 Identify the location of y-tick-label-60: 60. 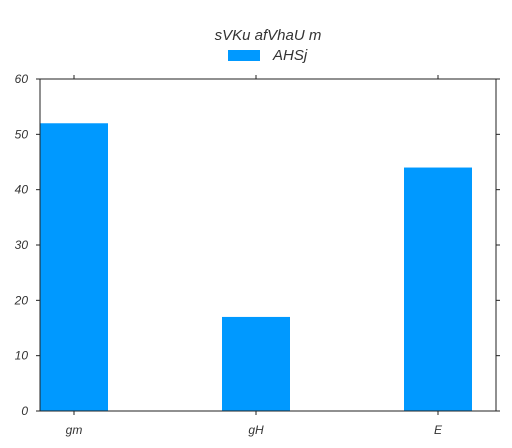
(22, 79).